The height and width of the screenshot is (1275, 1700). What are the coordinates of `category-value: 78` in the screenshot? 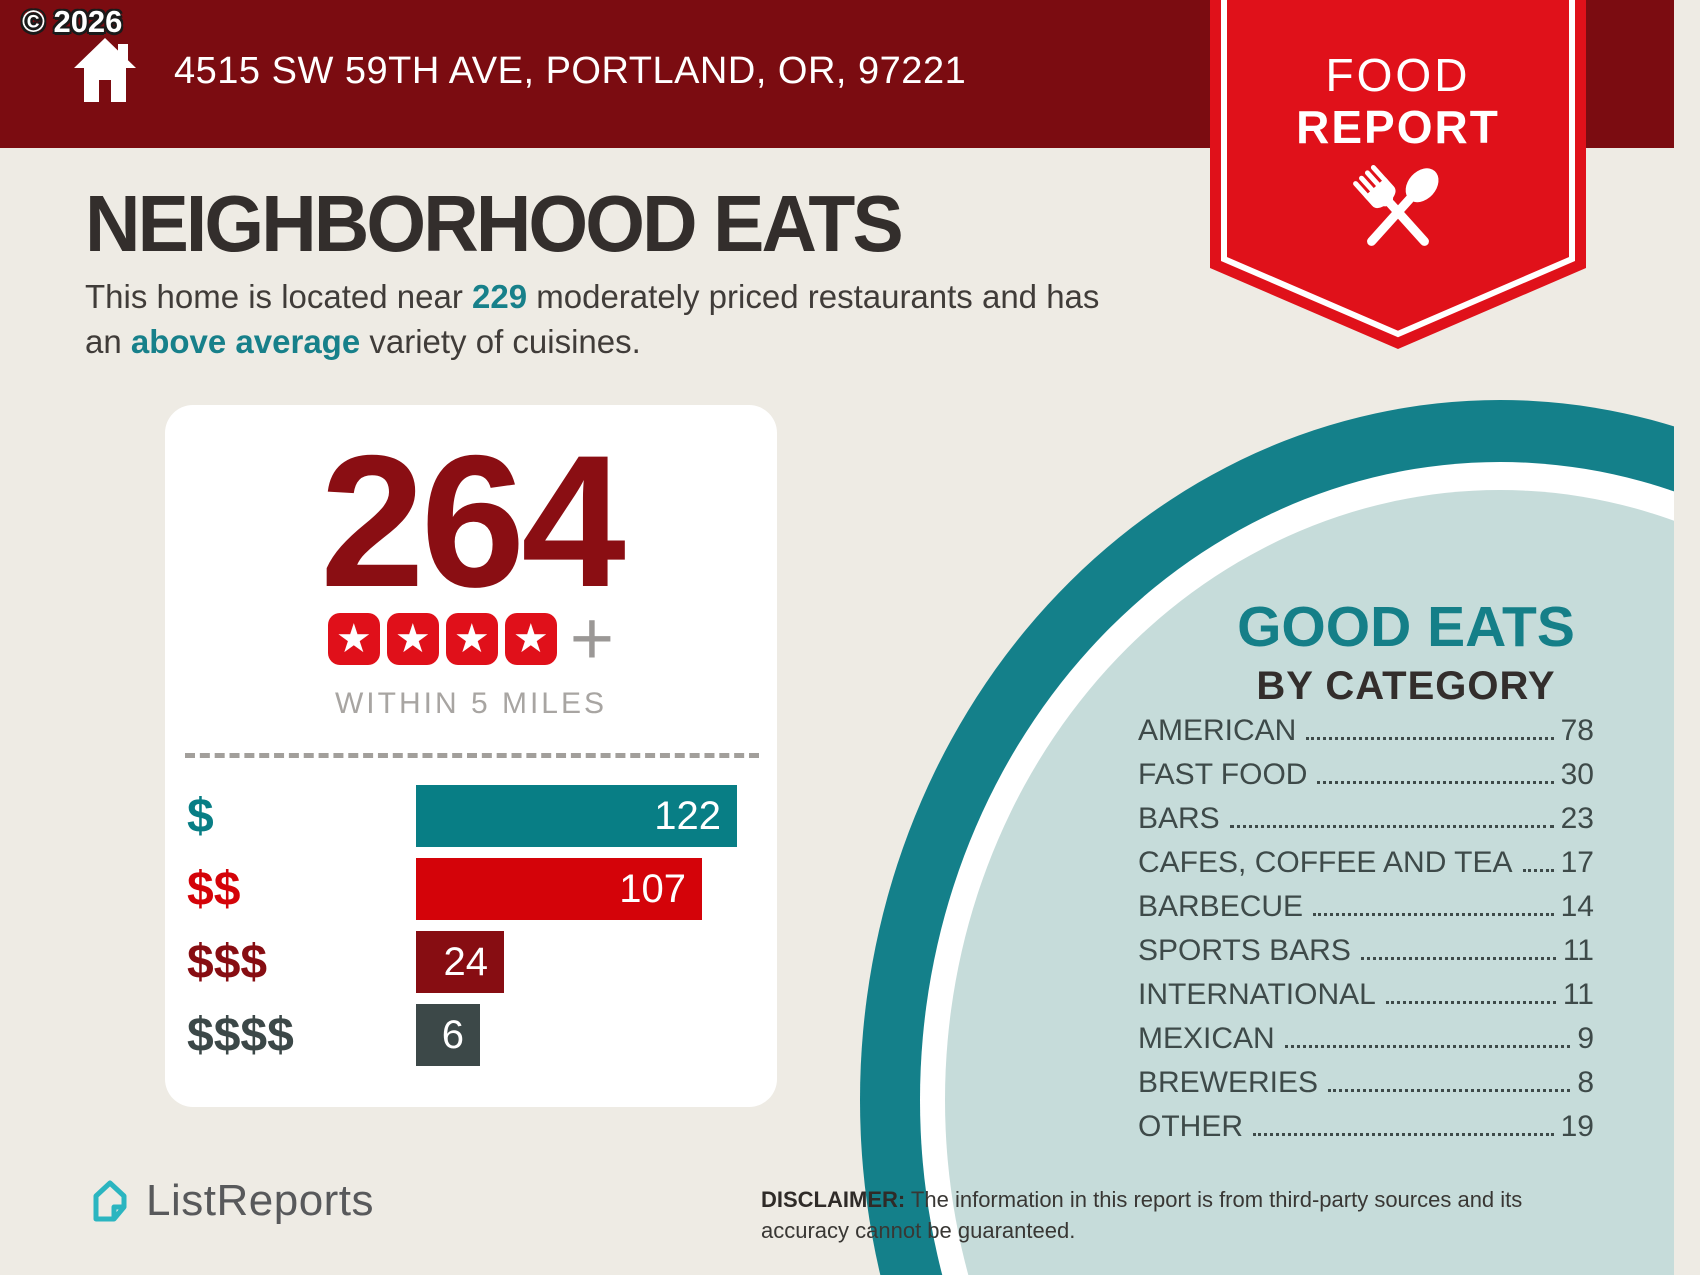 It's located at (1577, 730).